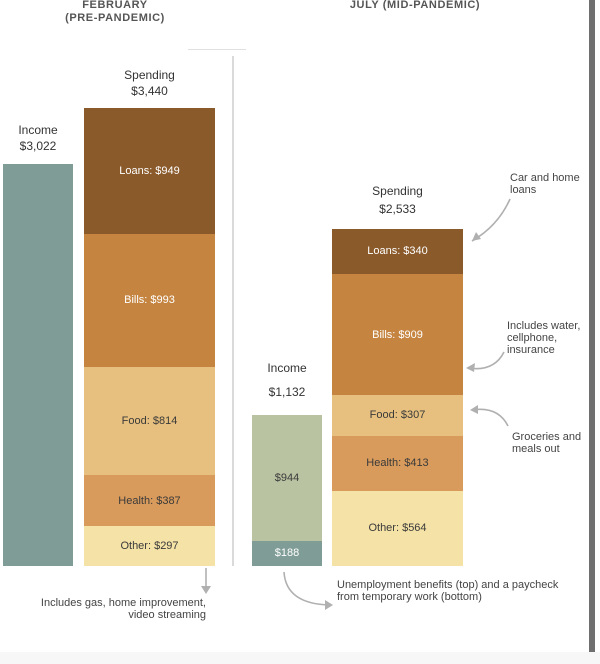 This screenshot has height=664, width=600. I want to click on bar-segment-health: Health: $387, so click(149, 500).